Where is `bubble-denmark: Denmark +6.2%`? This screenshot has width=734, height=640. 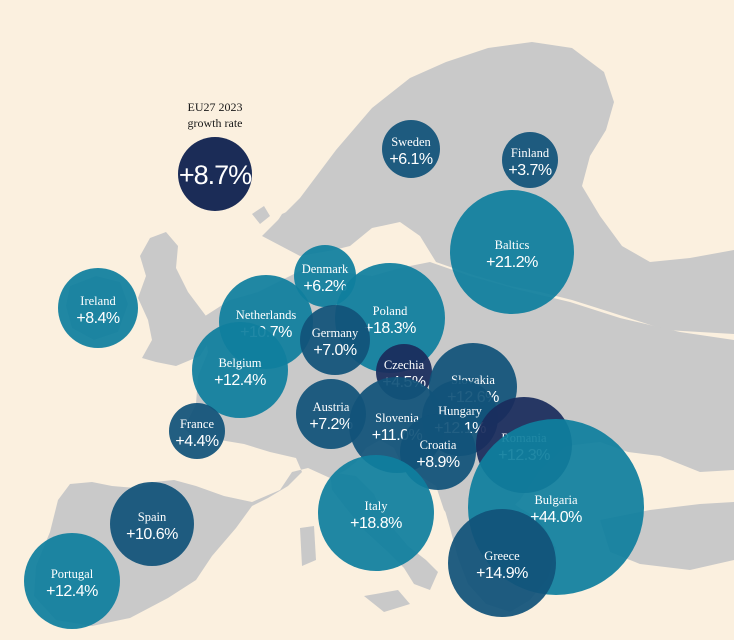 bubble-denmark: Denmark +6.2% is located at coordinates (325, 276).